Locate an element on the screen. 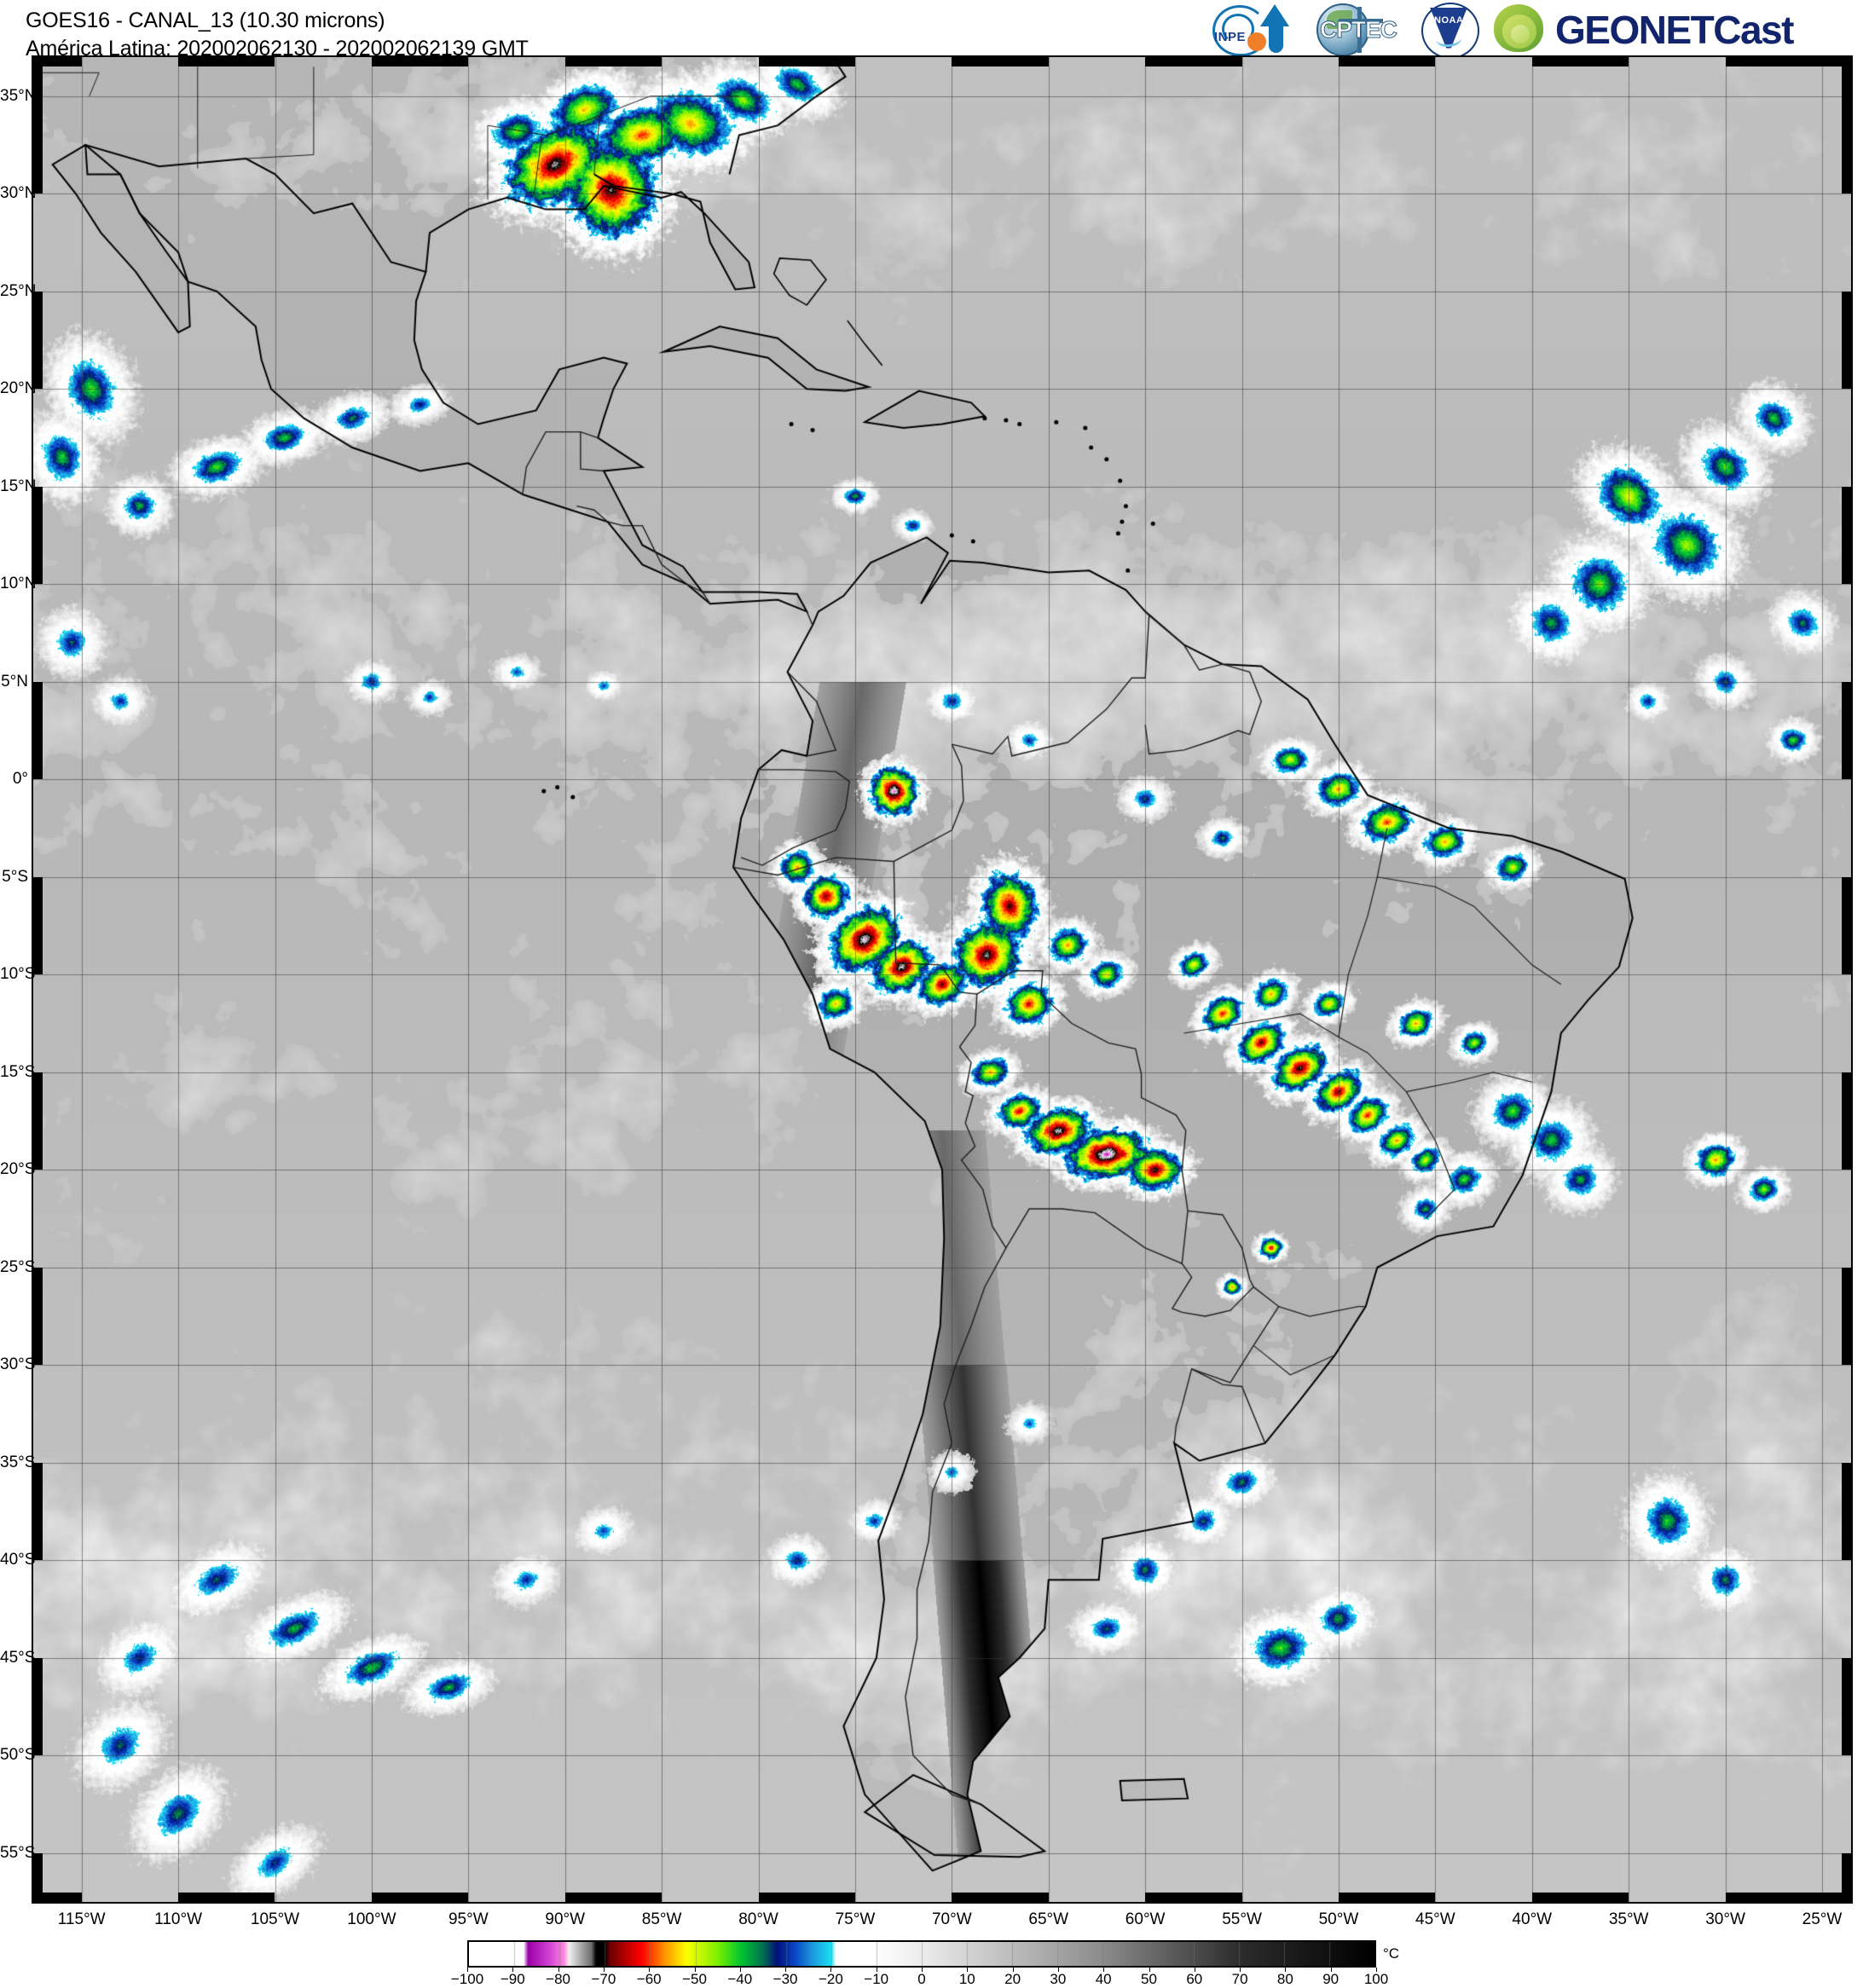  lon-tick-label: 90°W is located at coordinates (565, 1919).